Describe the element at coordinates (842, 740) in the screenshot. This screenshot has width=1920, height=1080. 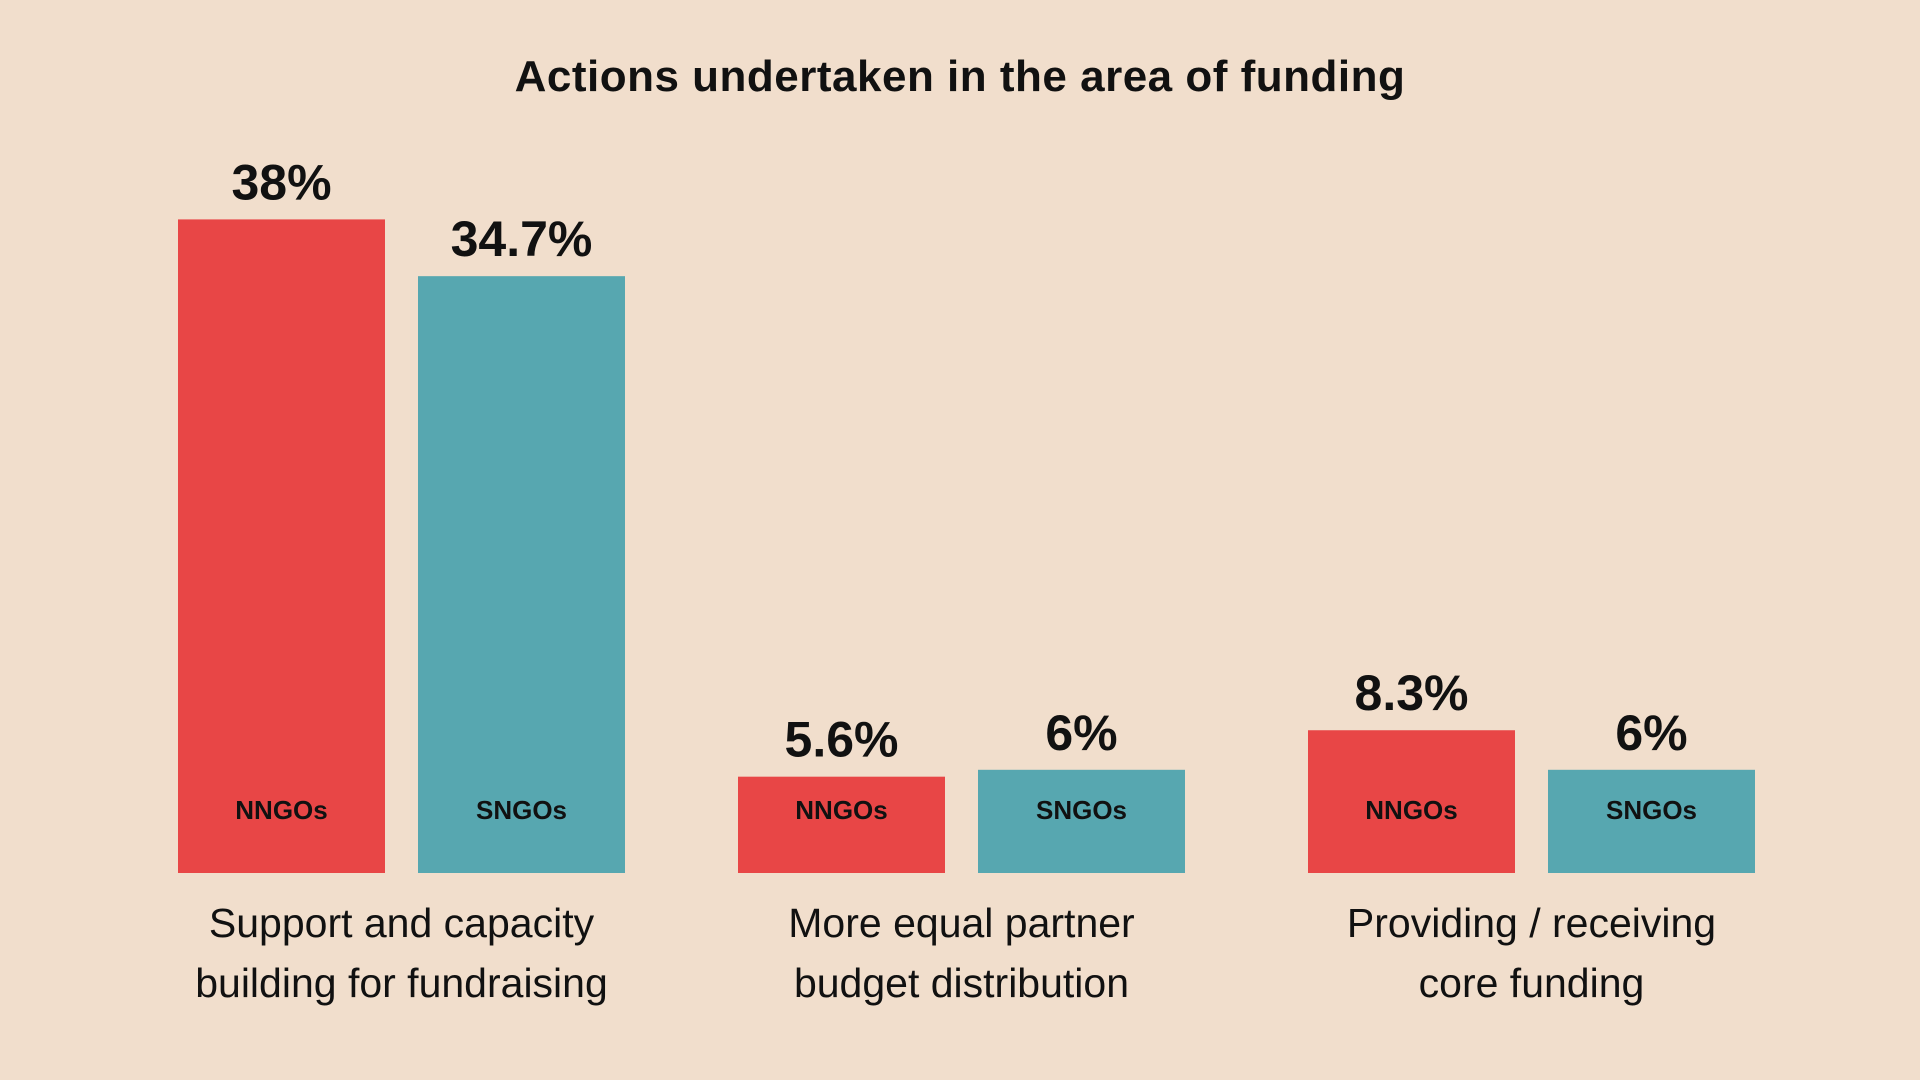
I see `data-label: 5.6%` at that location.